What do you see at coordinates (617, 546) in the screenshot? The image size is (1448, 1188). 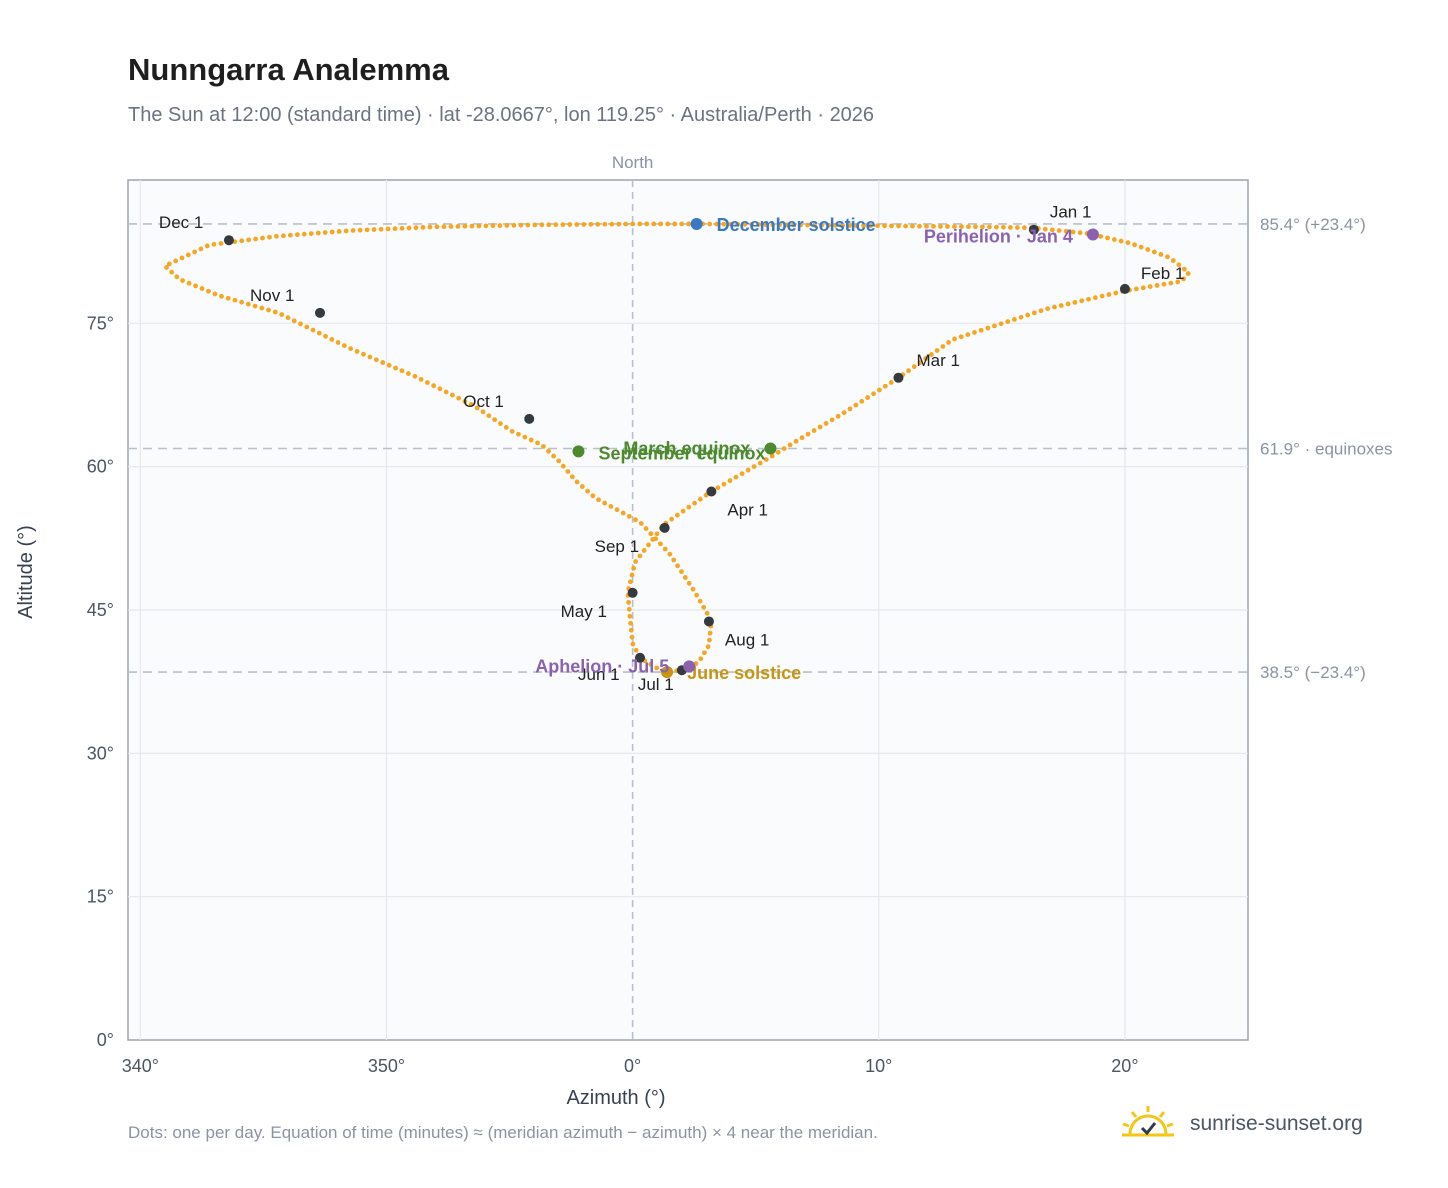 I see `month-marker-label: Sep 1` at bounding box center [617, 546].